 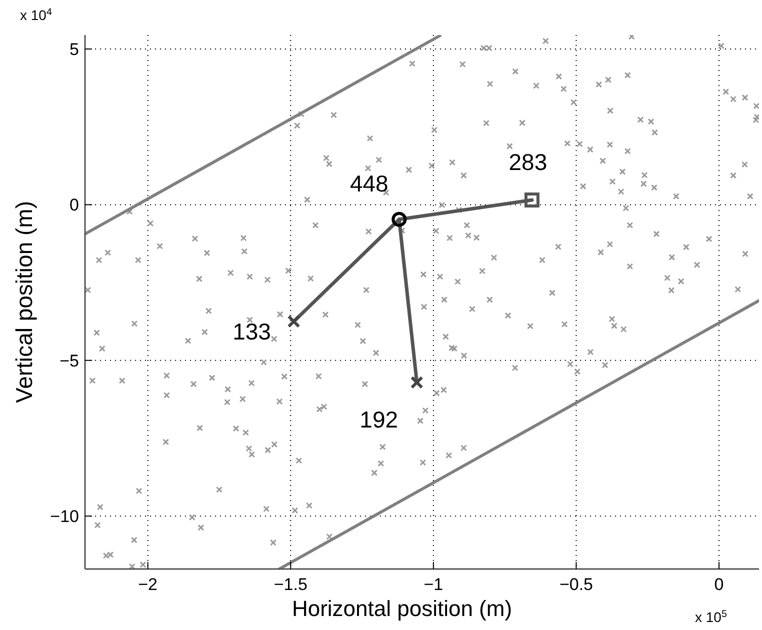 What do you see at coordinates (291, 584) in the screenshot?
I see `x-tick-label: −1.5` at bounding box center [291, 584].